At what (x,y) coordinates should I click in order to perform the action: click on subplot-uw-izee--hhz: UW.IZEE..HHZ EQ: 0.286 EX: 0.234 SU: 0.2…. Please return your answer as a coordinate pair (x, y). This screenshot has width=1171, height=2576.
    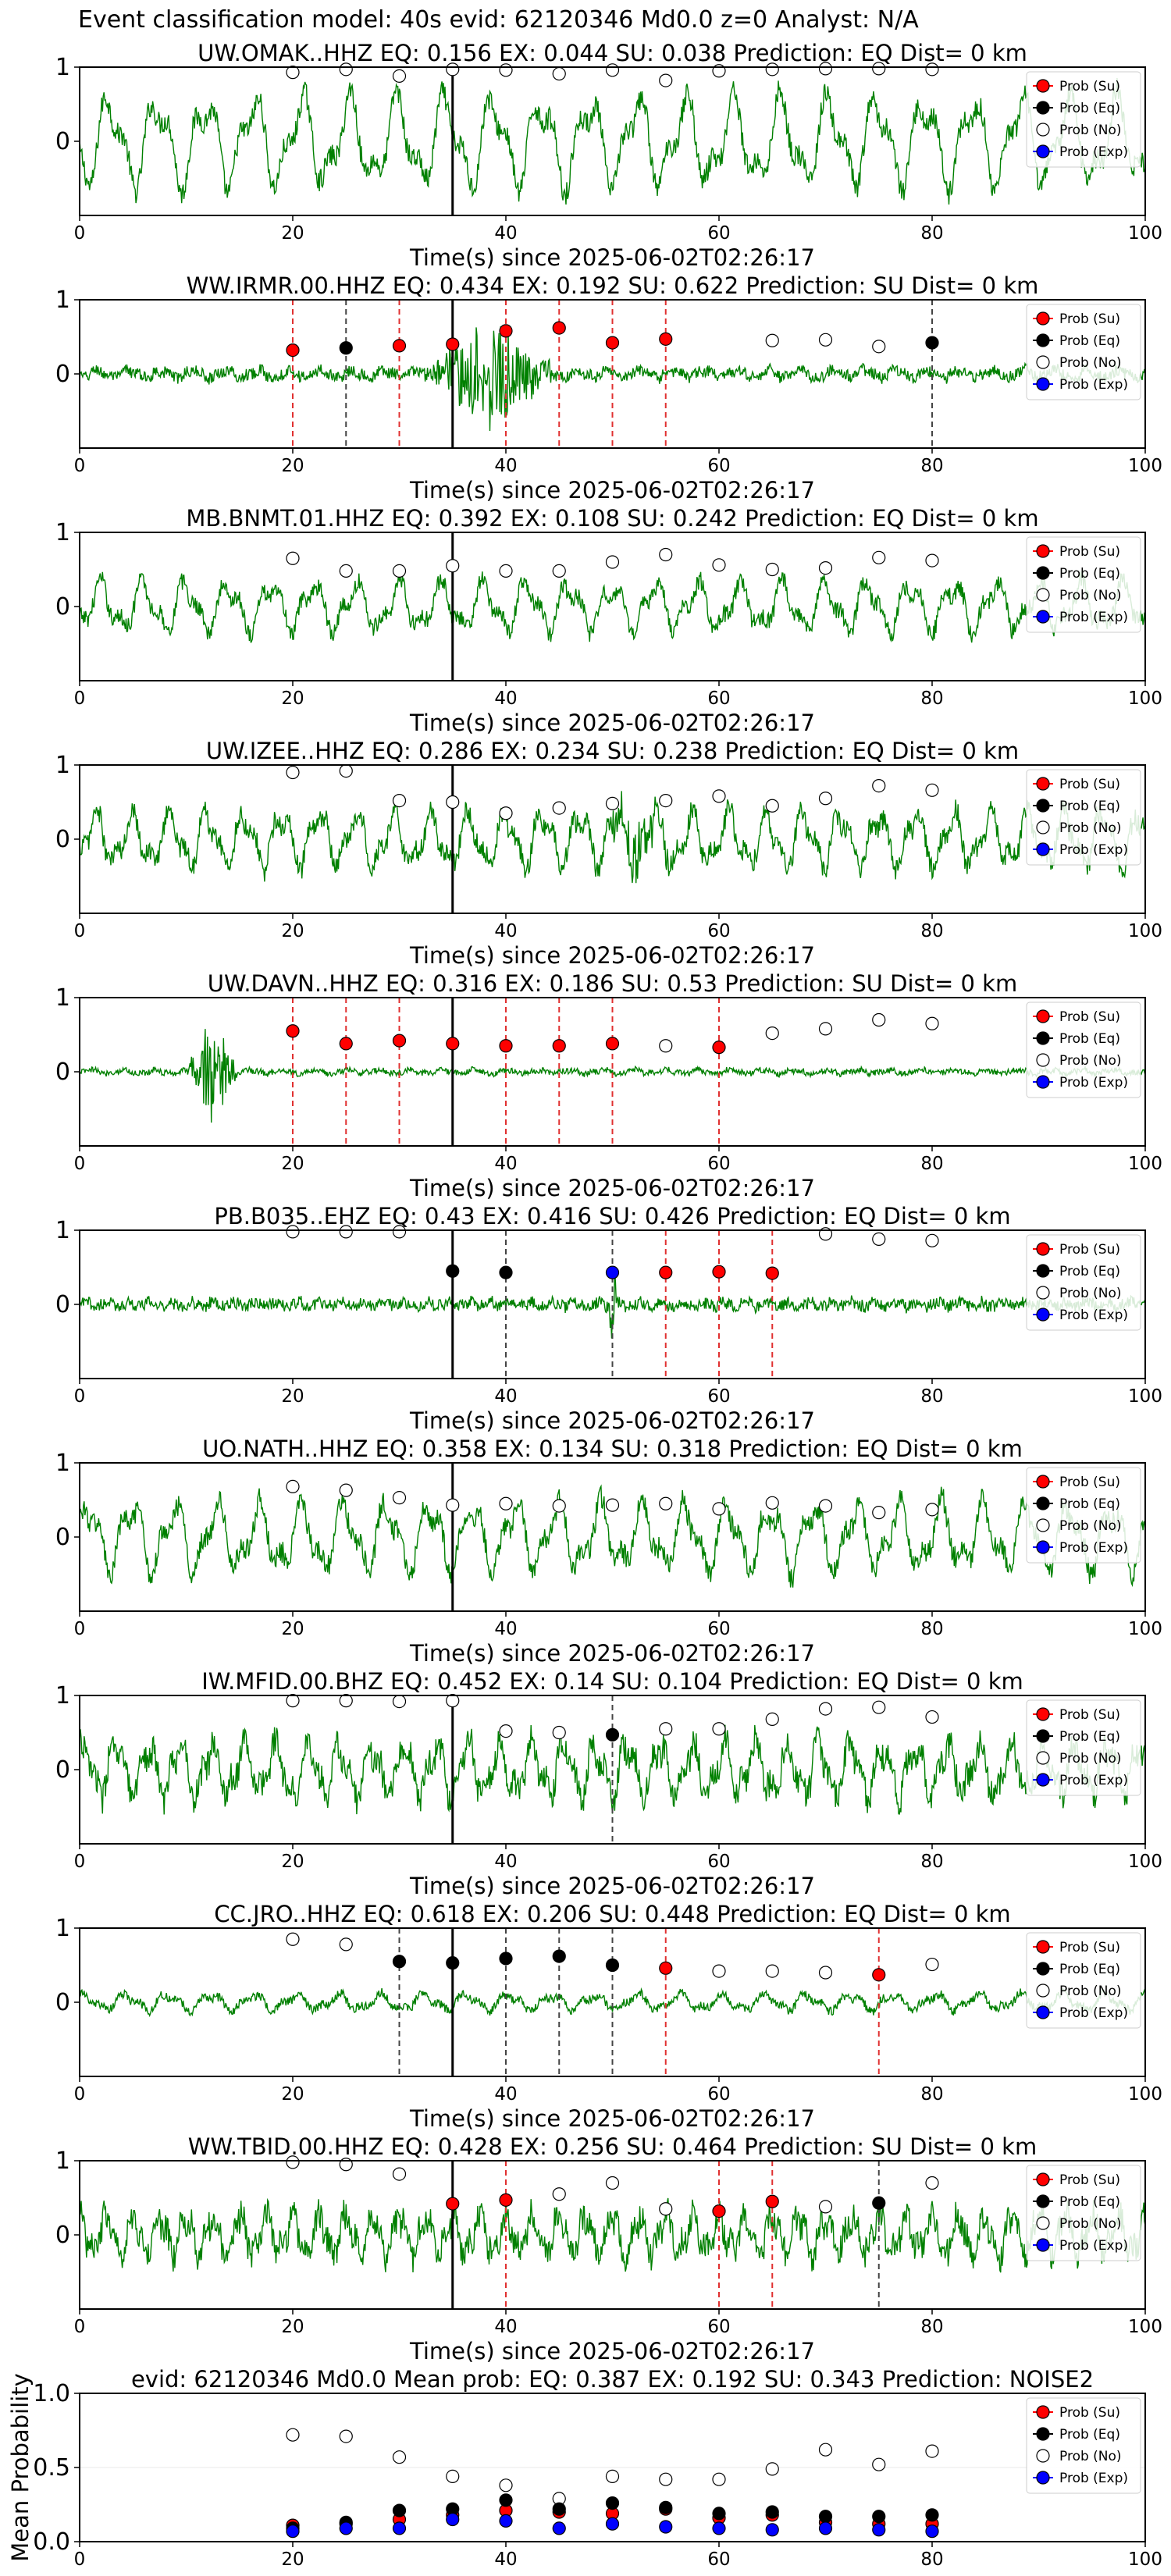
    Looking at the image, I should click on (608, 853).